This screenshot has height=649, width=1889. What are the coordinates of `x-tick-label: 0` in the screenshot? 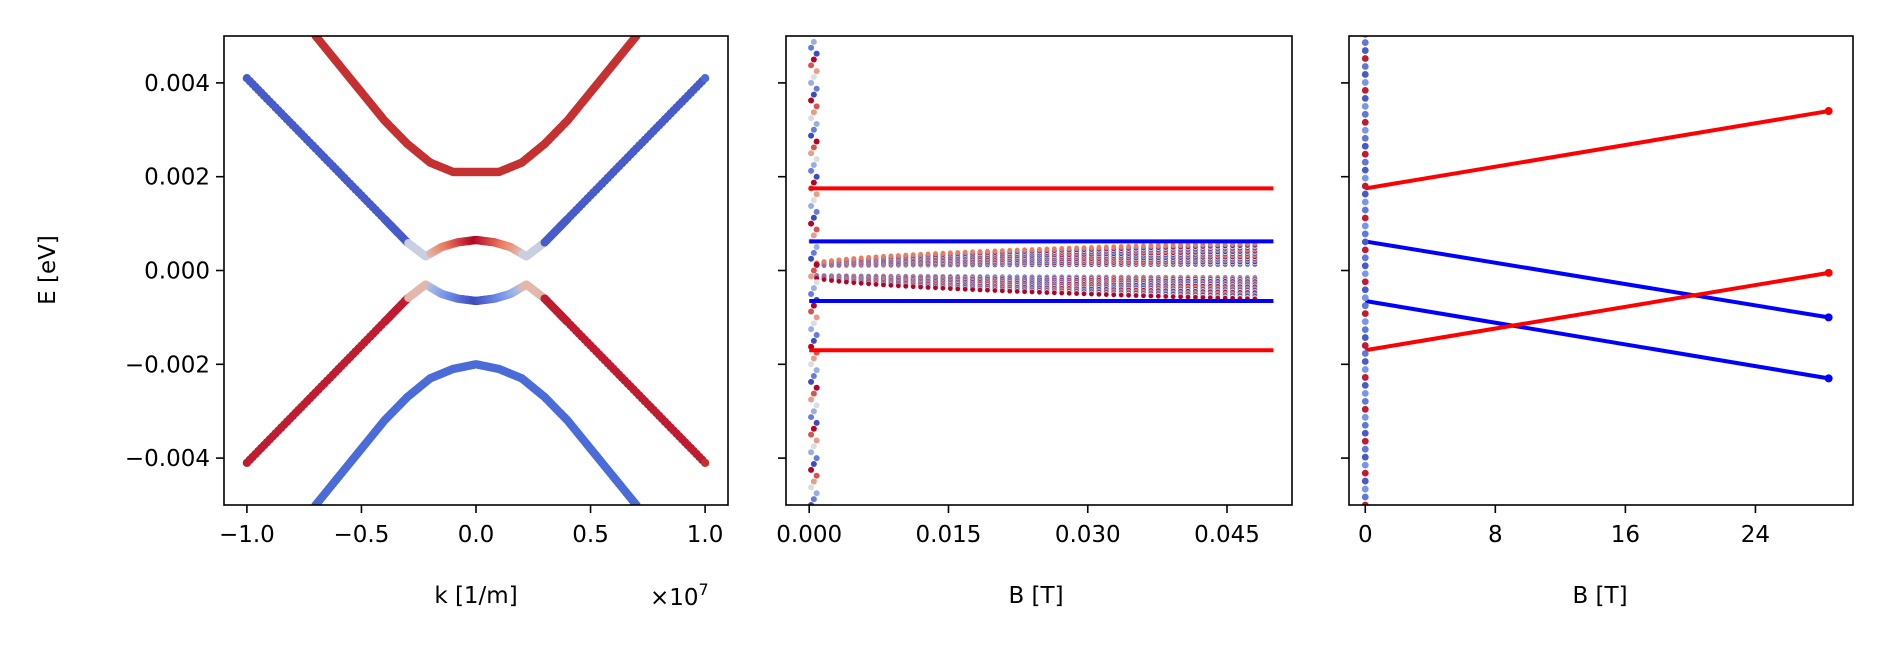 It's located at (1365, 535).